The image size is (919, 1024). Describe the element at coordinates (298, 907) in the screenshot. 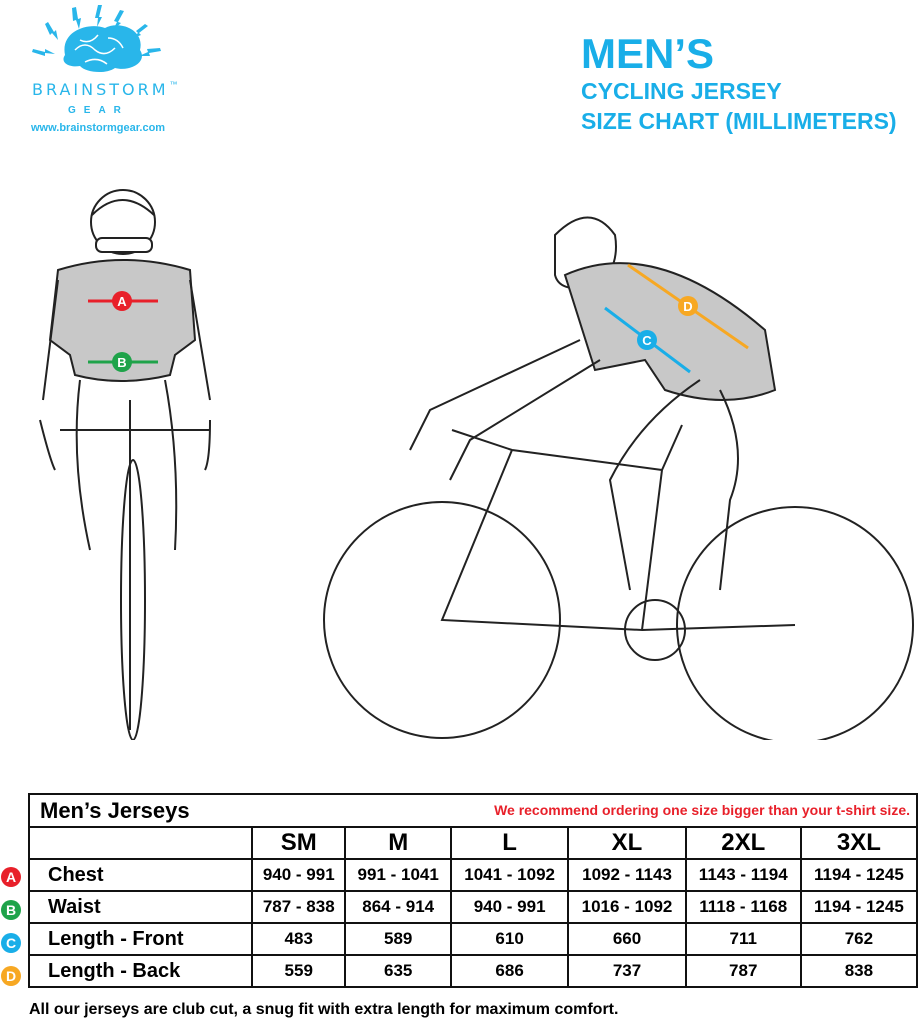

I see `cell: 787 - 838` at that location.